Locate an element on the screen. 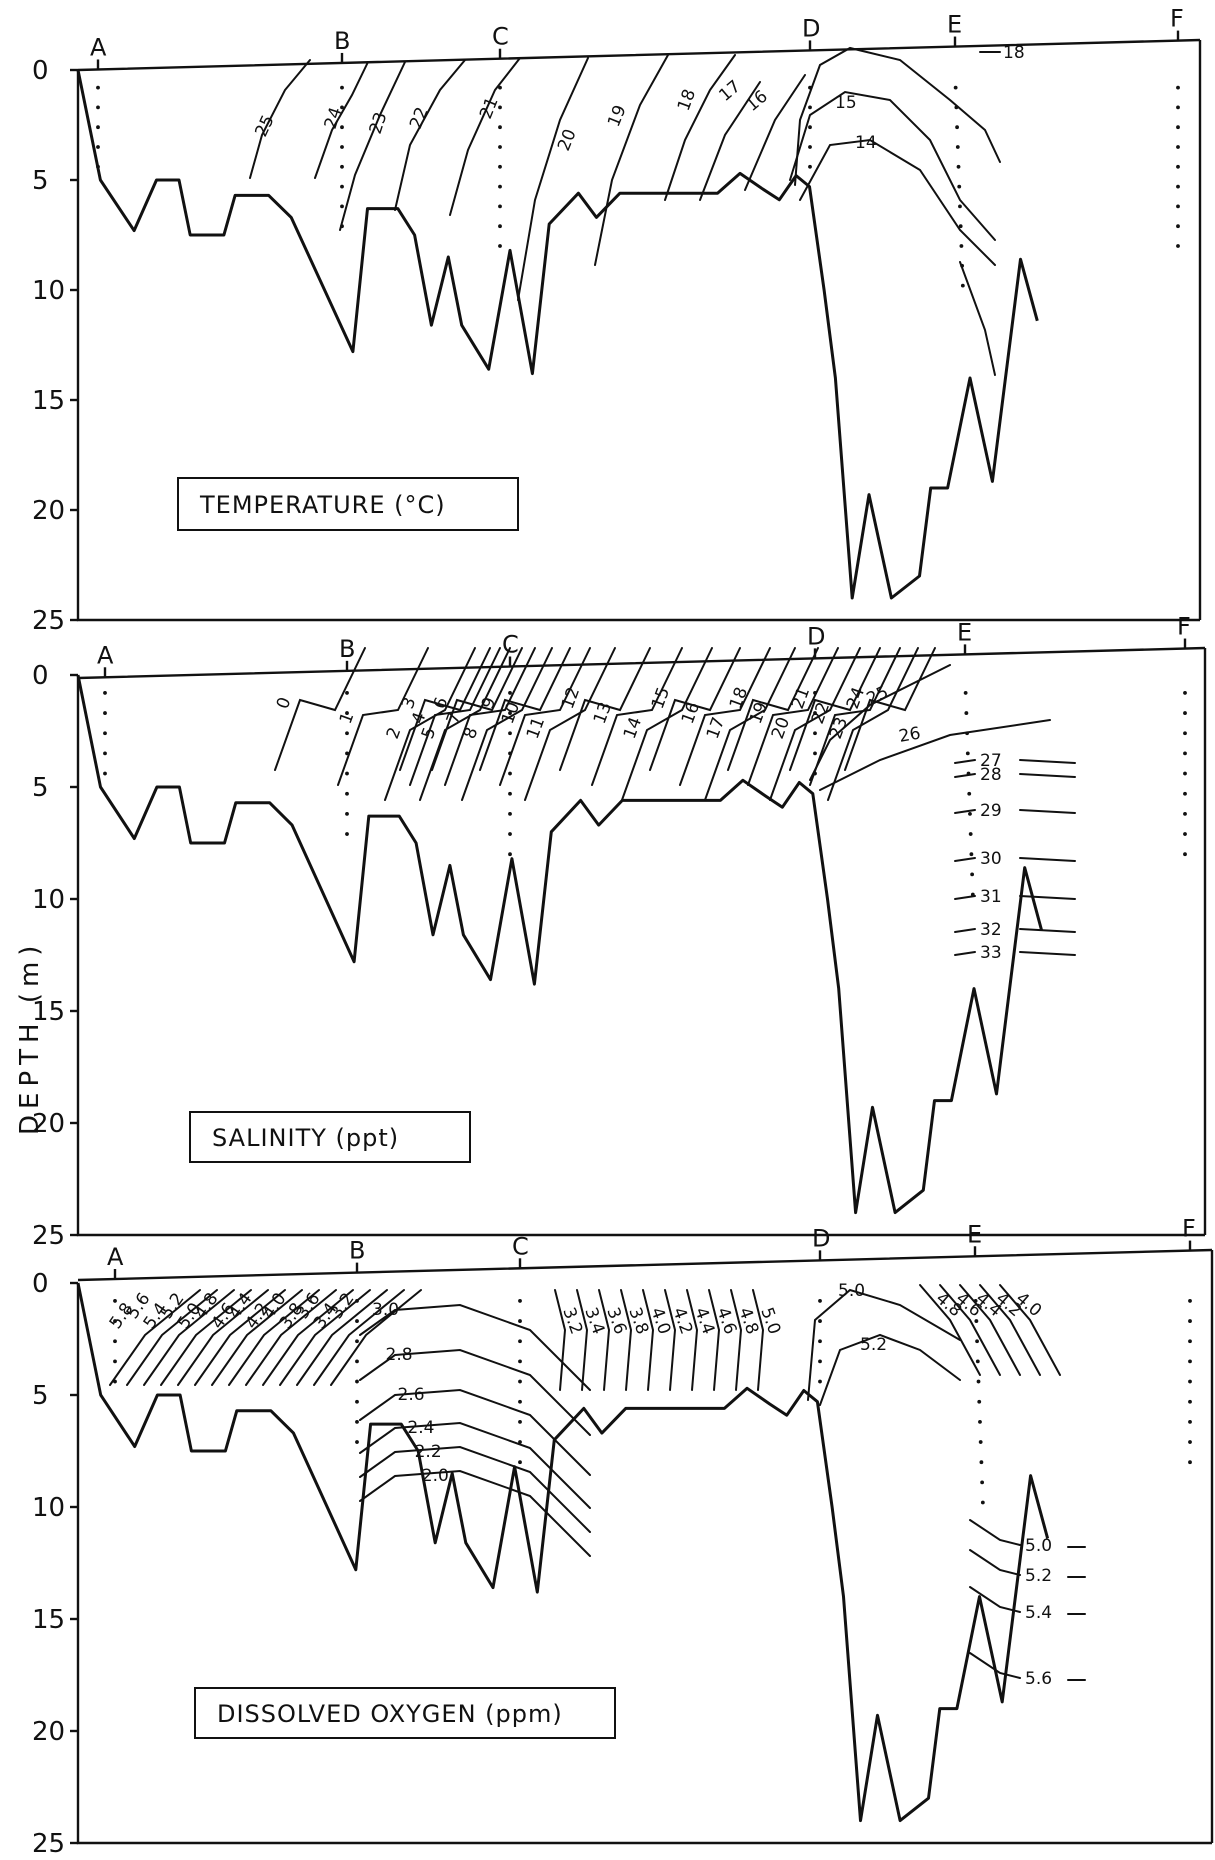  panel-1-contour-label: 5 is located at coordinates (429, 733).